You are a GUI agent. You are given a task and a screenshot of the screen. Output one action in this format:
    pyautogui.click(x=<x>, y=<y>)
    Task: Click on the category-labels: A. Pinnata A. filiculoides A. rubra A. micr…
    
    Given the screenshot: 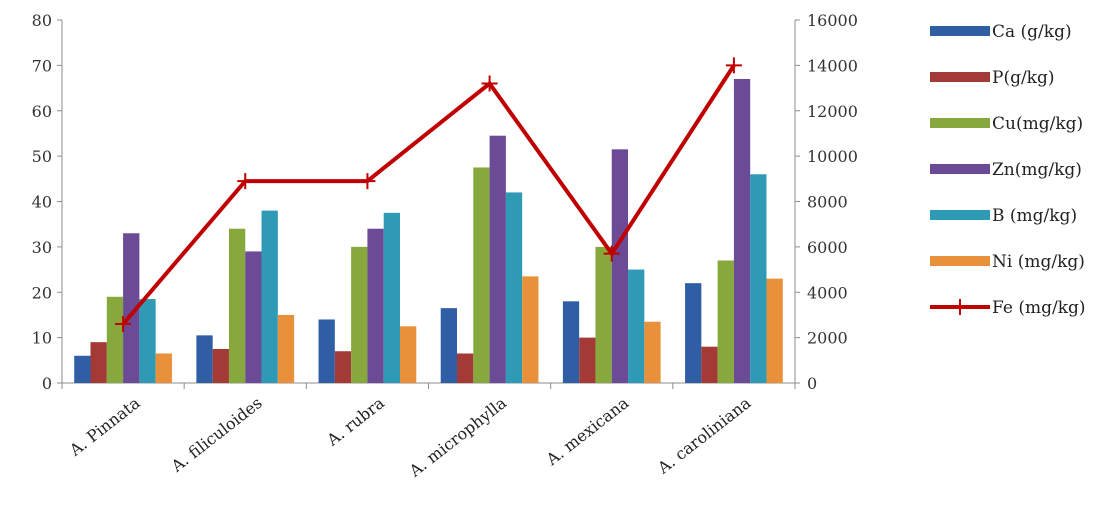 What is the action you would take?
    pyautogui.click(x=410, y=437)
    